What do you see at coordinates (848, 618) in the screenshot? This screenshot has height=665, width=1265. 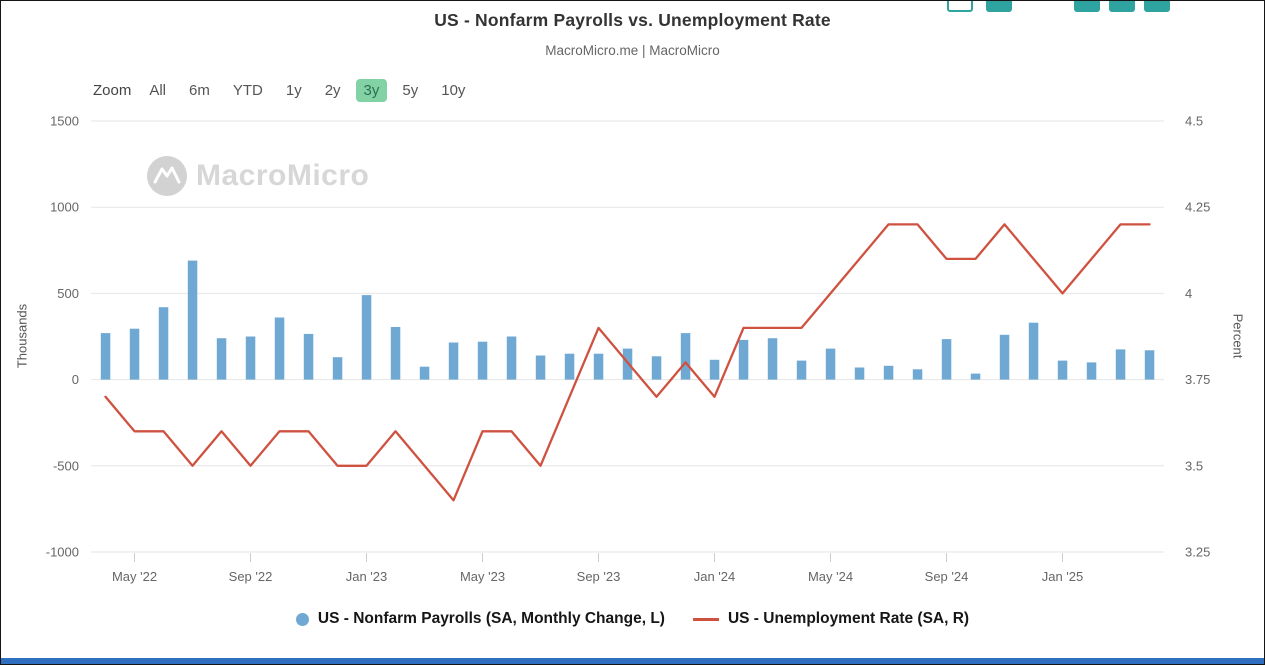 I see `legend-label-unemployment: US - Unemployment Rate (SA, R)` at bounding box center [848, 618].